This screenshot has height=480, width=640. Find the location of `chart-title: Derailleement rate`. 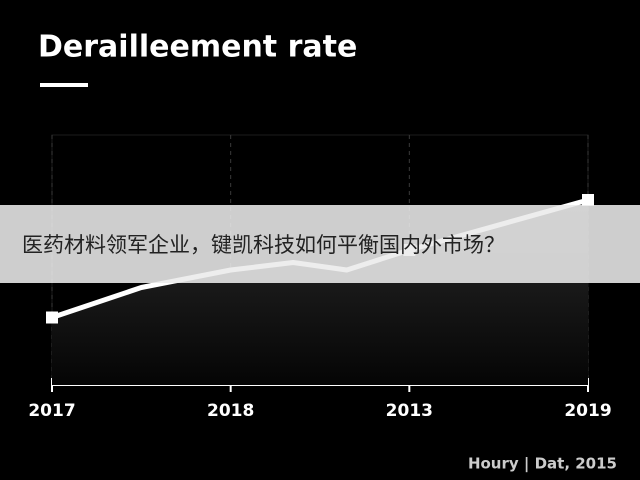

chart-title: Derailleement rate is located at coordinates (197, 47).